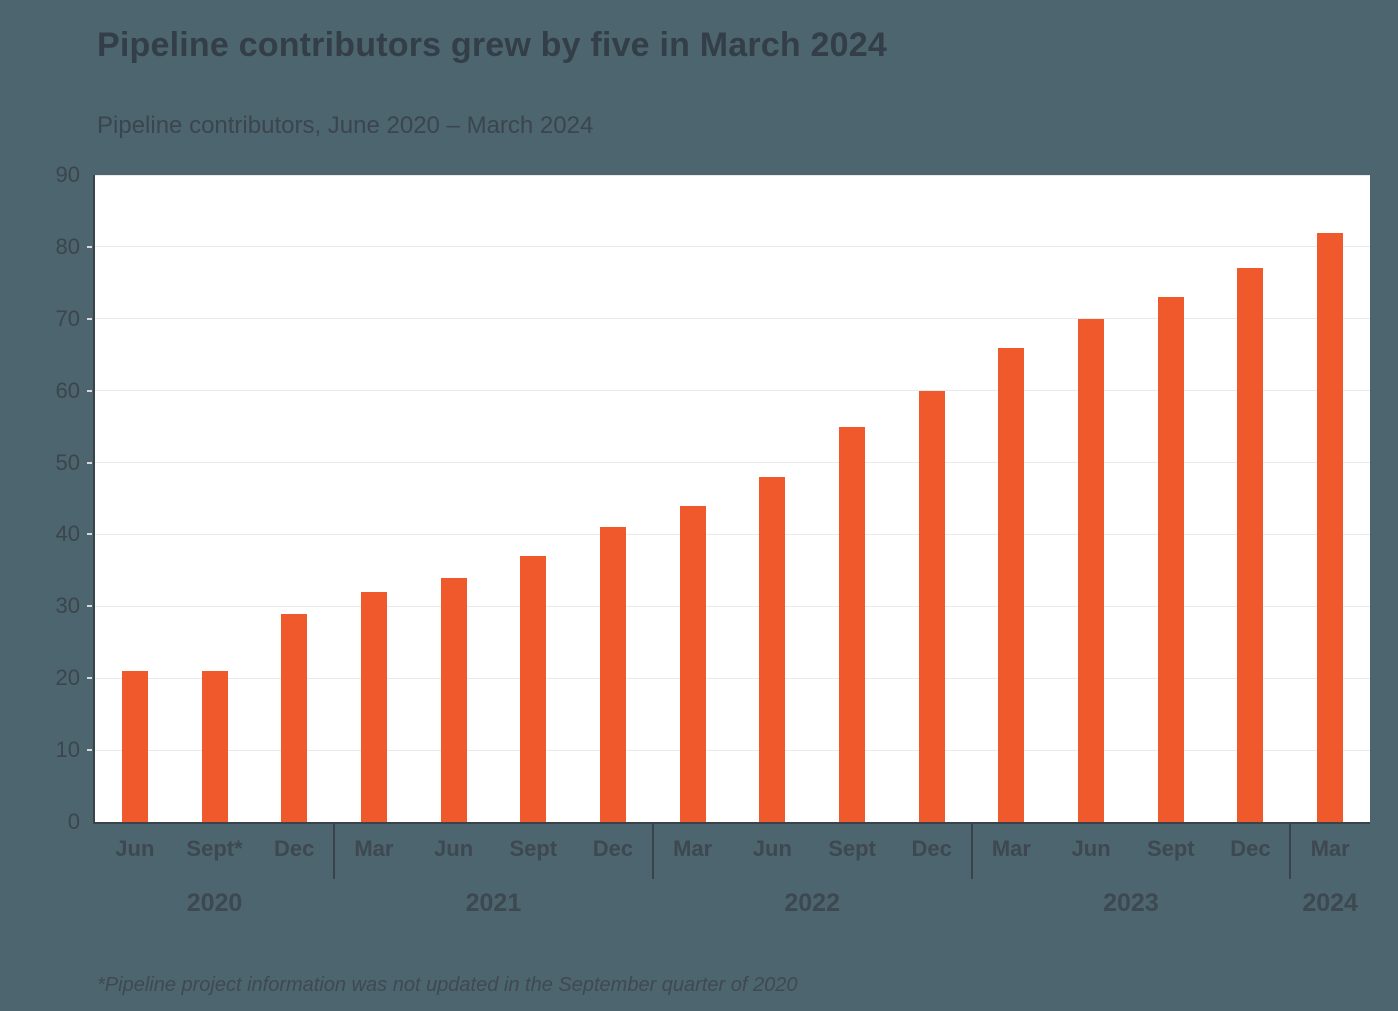 Image resolution: width=1398 pixels, height=1011 pixels. Describe the element at coordinates (67, 462) in the screenshot. I see `y-axis-label-50: 50` at that location.